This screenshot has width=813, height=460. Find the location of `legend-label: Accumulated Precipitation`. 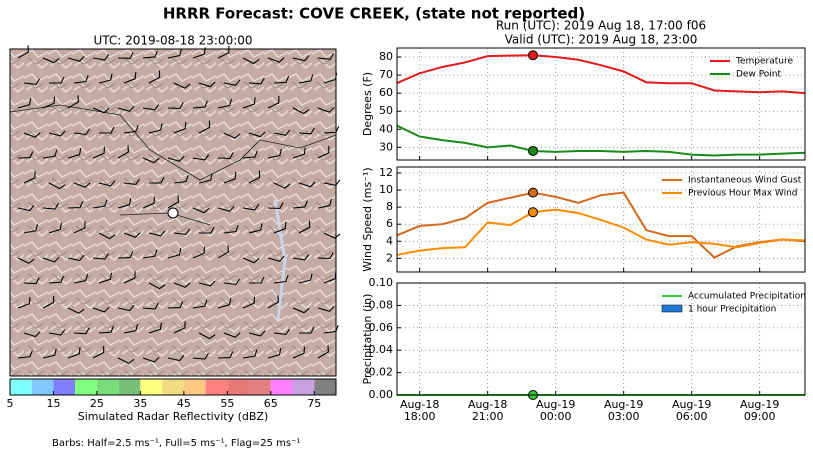

legend-label: Accumulated Precipitation is located at coordinates (747, 297).